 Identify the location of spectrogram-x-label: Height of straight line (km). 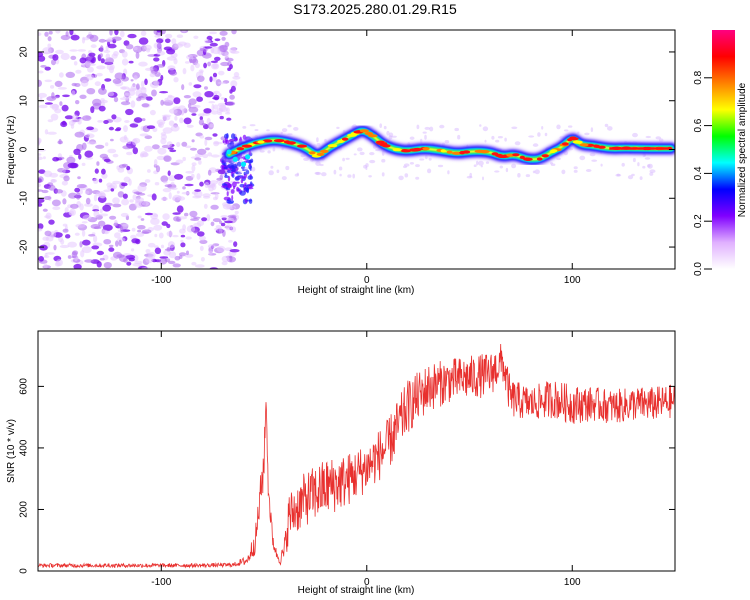
(356, 290).